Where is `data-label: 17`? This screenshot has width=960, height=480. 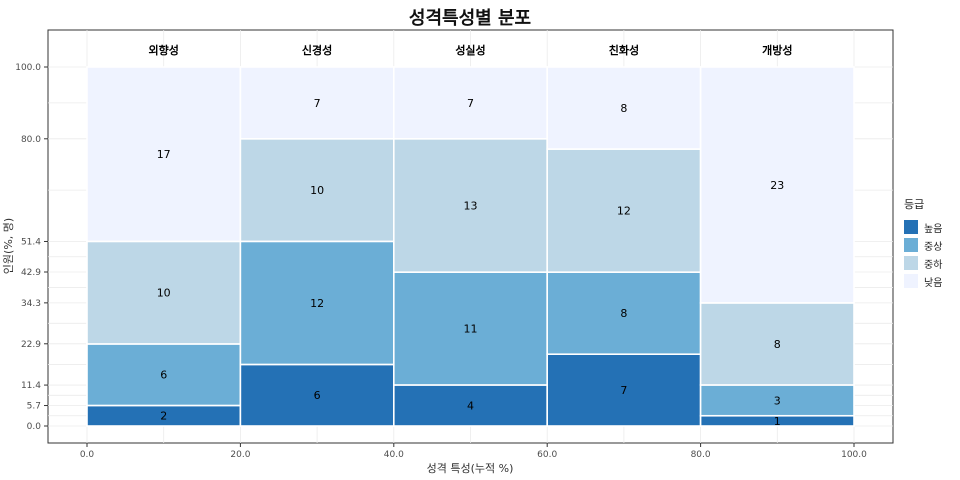
data-label: 17 is located at coordinates (164, 154).